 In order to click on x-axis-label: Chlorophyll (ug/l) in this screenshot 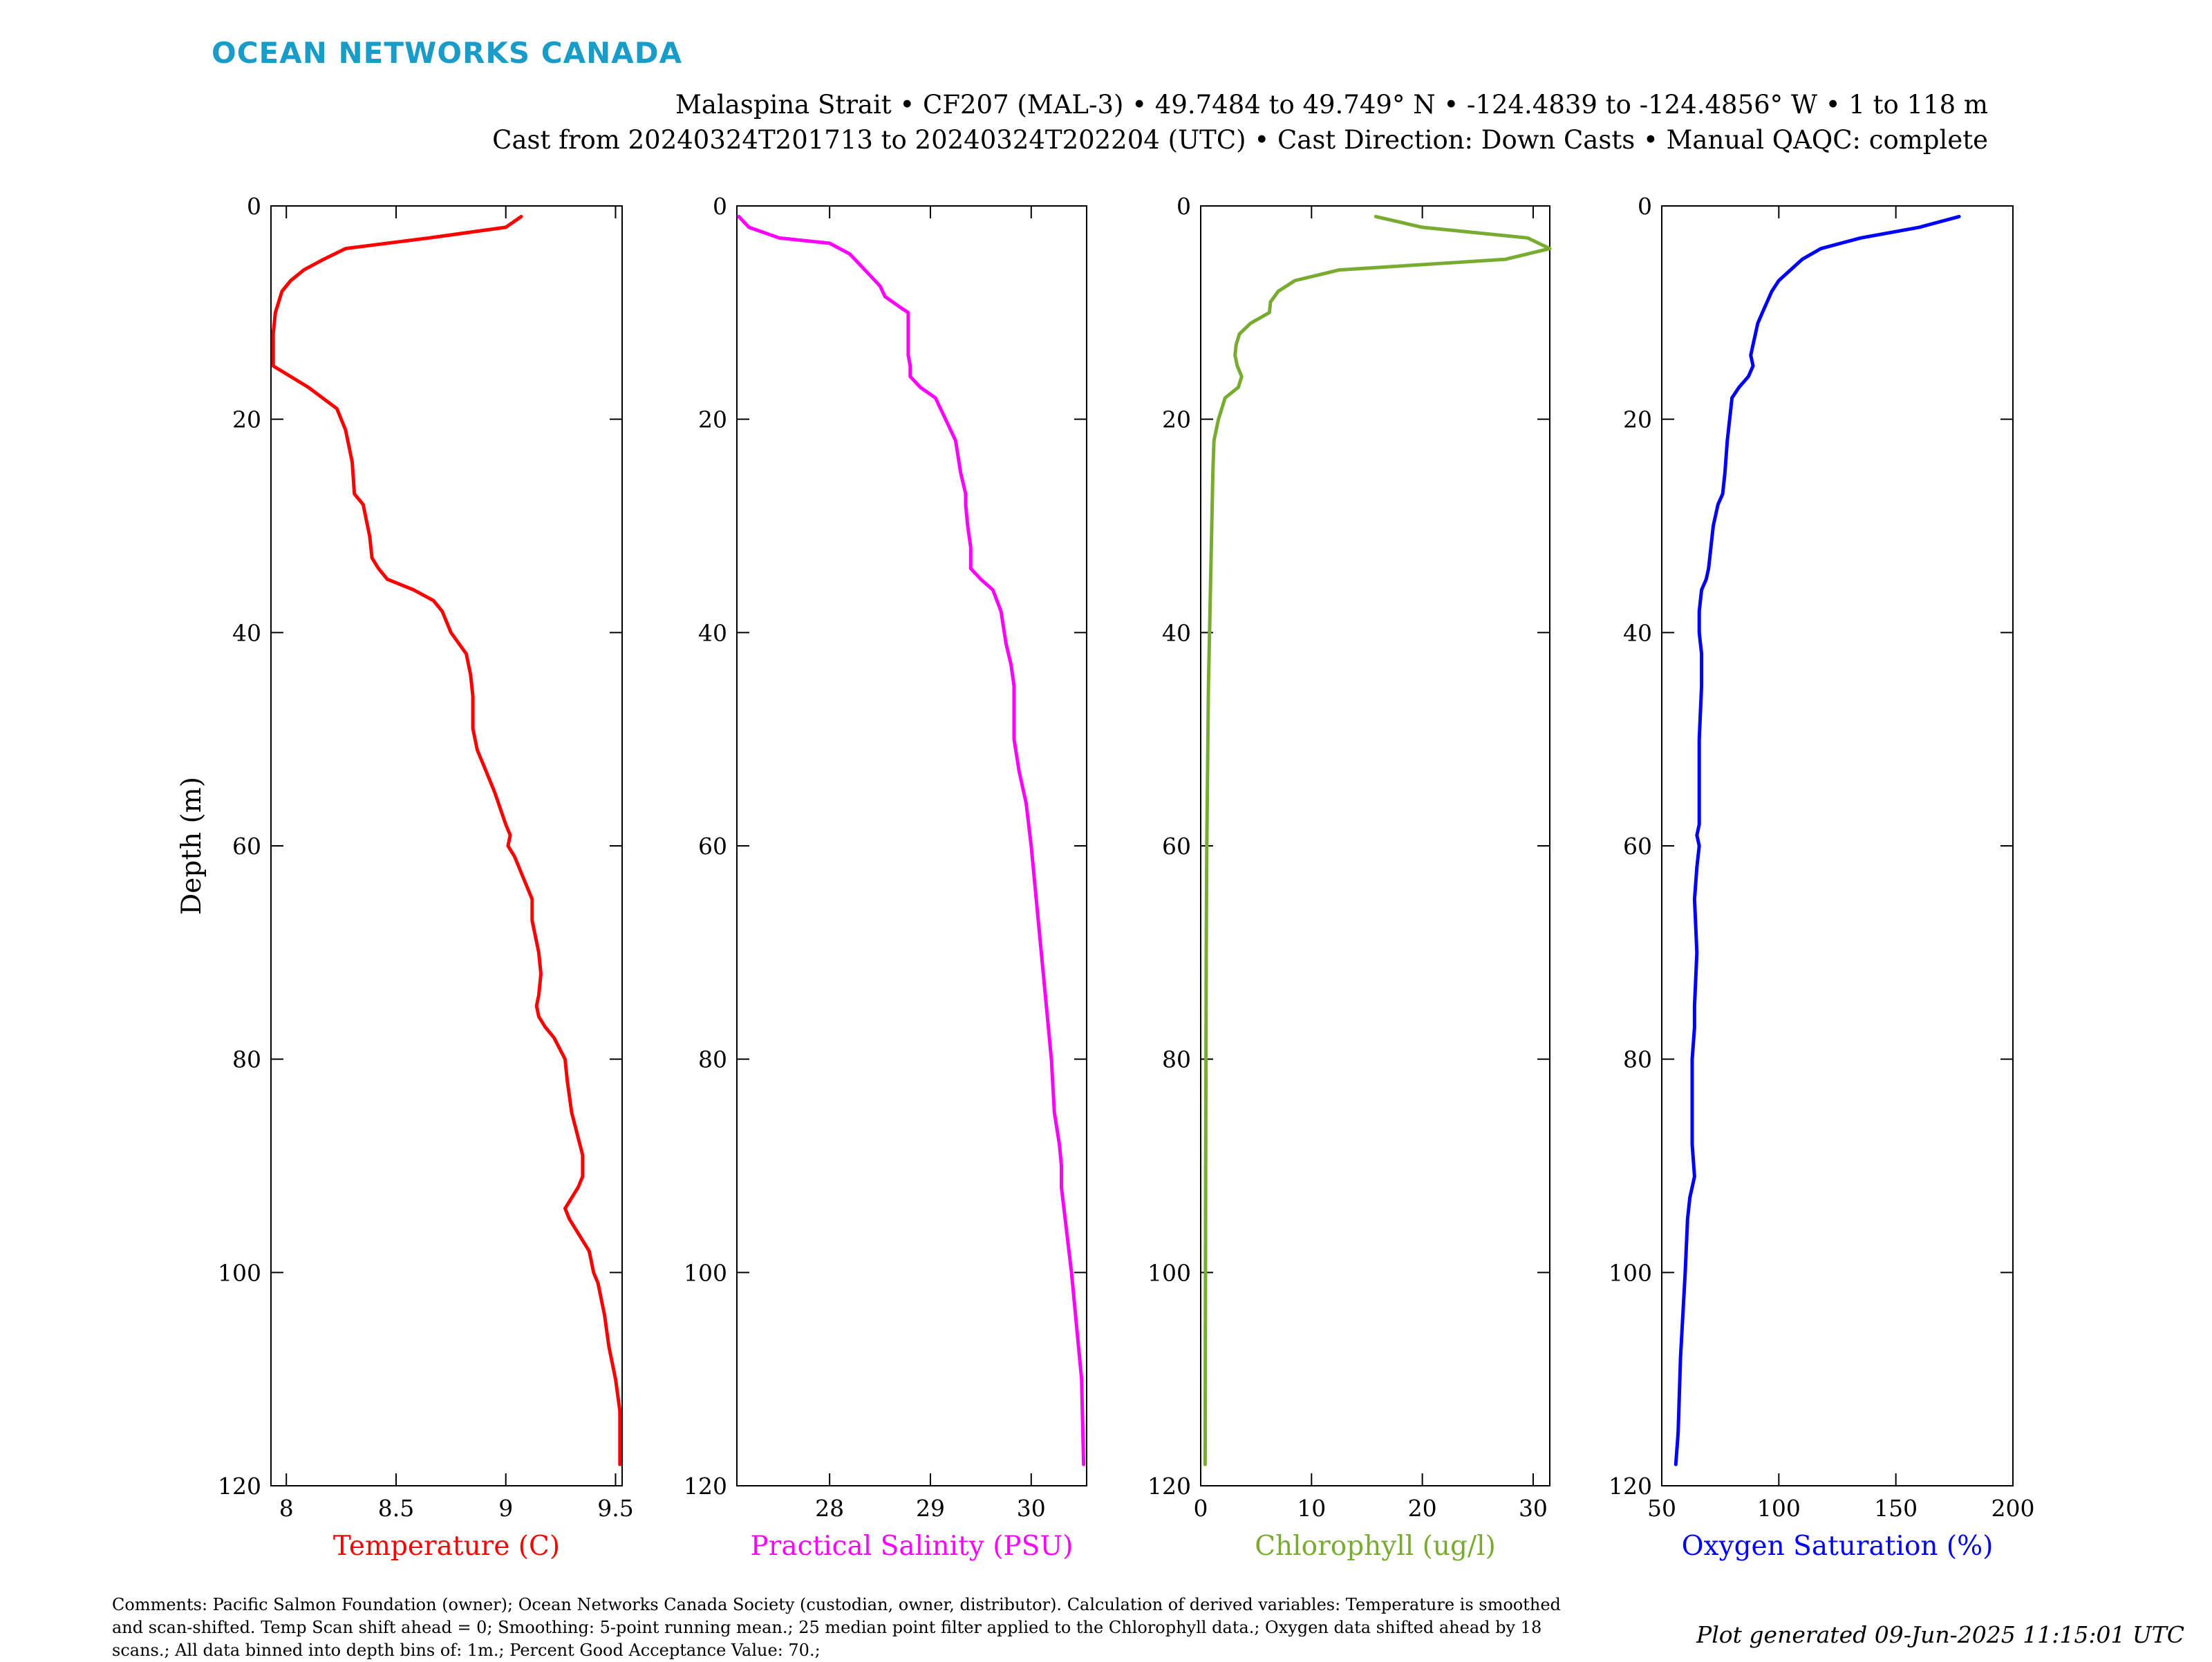, I will do `click(1375, 1546)`.